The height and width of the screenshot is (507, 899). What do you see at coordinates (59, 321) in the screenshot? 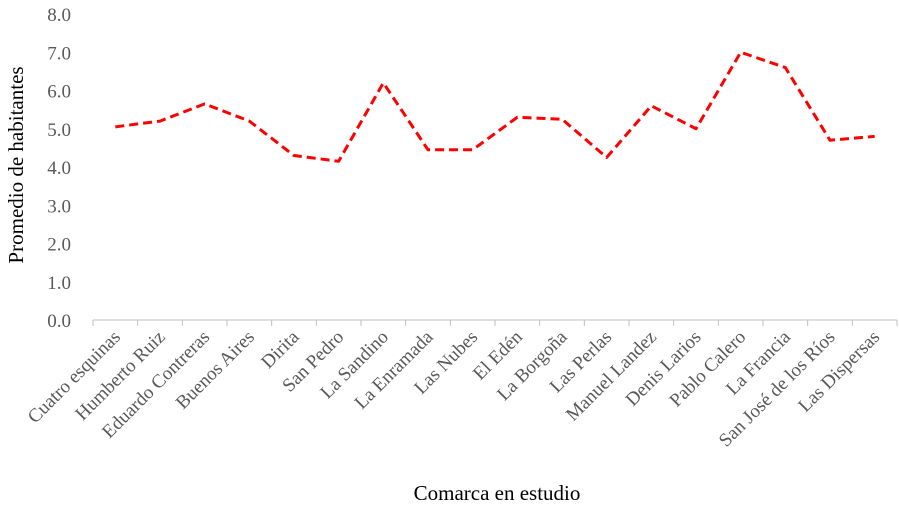
I see `y-tick-label: 0.0` at bounding box center [59, 321].